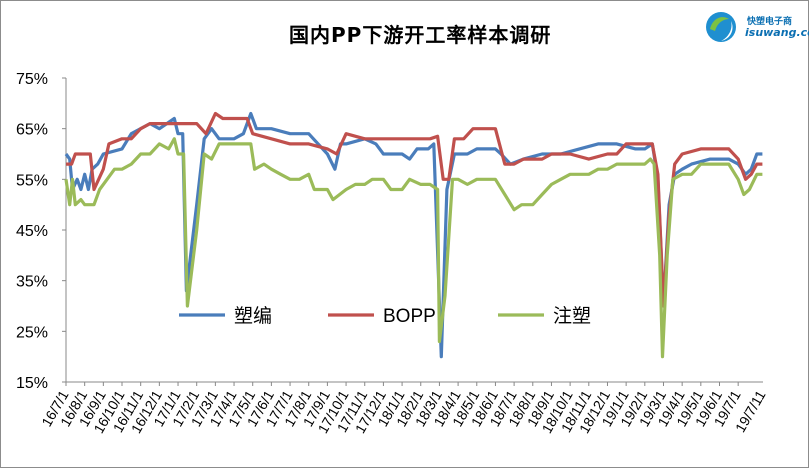 Image resolution: width=809 pixels, height=468 pixels. What do you see at coordinates (409, 316) in the screenshot?
I see `legend-label-2: BOPP` at bounding box center [409, 316].